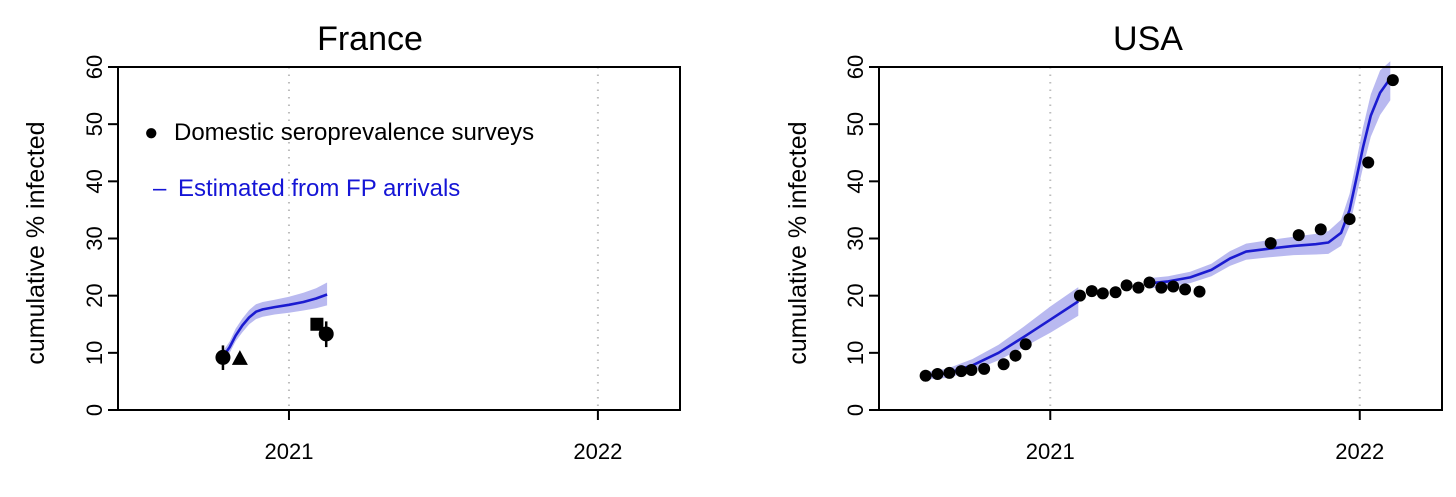  What do you see at coordinates (94, 410) in the screenshot?
I see `france-y-tick-label: 0` at bounding box center [94, 410].